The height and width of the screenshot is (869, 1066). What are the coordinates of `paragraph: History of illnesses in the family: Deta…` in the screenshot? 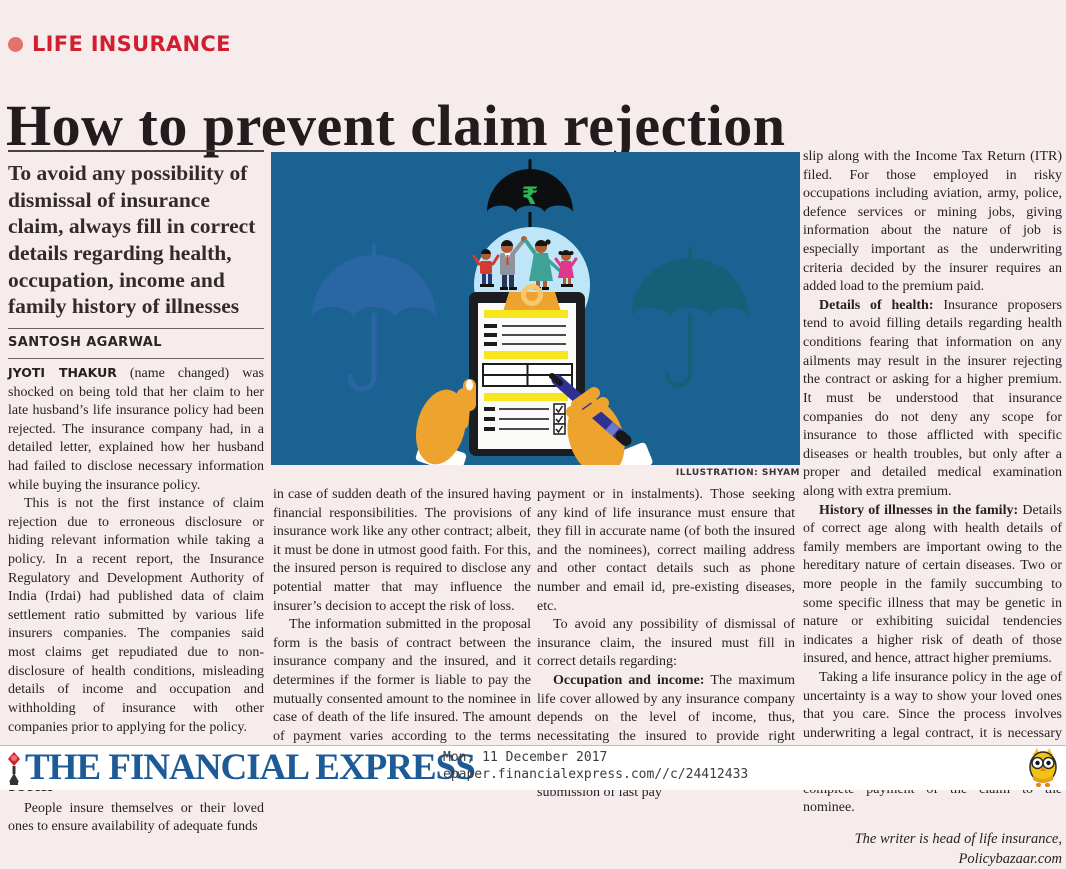 It's located at (932, 585).